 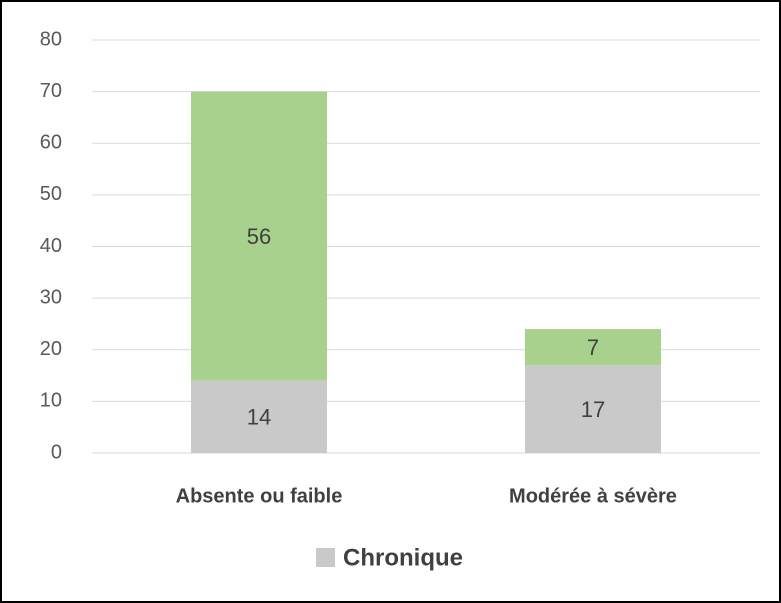 What do you see at coordinates (51, 143) in the screenshot?
I see `y-tick-label: 60` at bounding box center [51, 143].